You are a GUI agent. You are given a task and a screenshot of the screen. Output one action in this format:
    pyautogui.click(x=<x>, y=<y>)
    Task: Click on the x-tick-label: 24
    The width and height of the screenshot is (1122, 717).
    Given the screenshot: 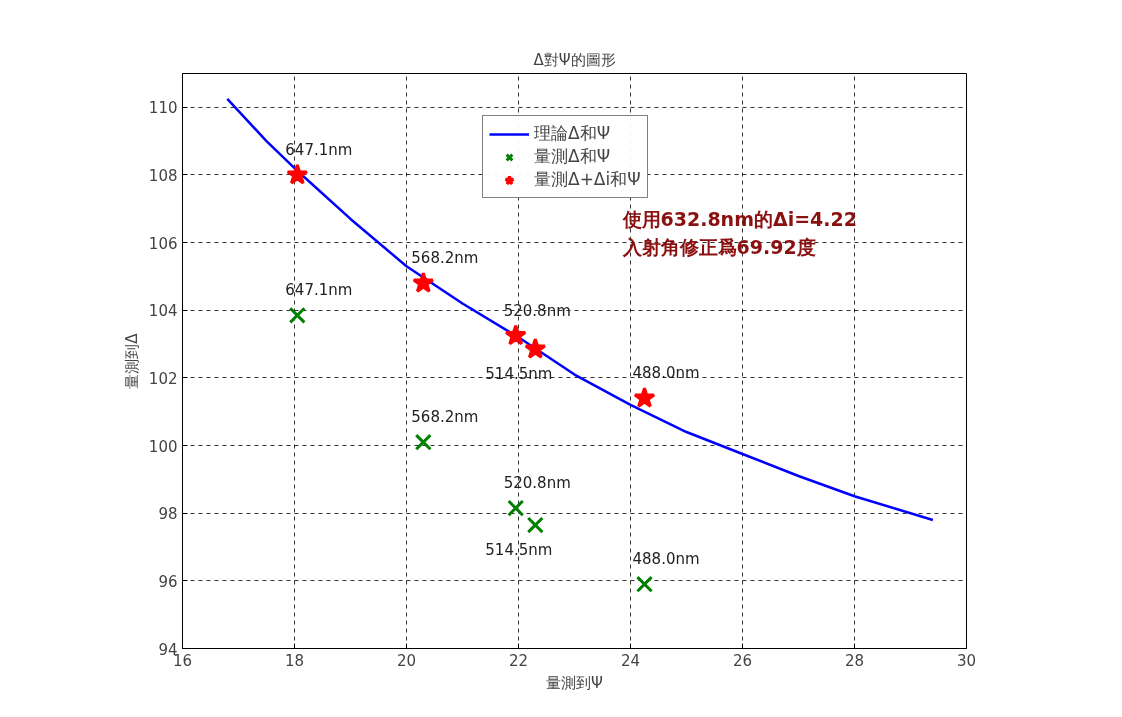 What is the action you would take?
    pyautogui.click(x=630, y=660)
    